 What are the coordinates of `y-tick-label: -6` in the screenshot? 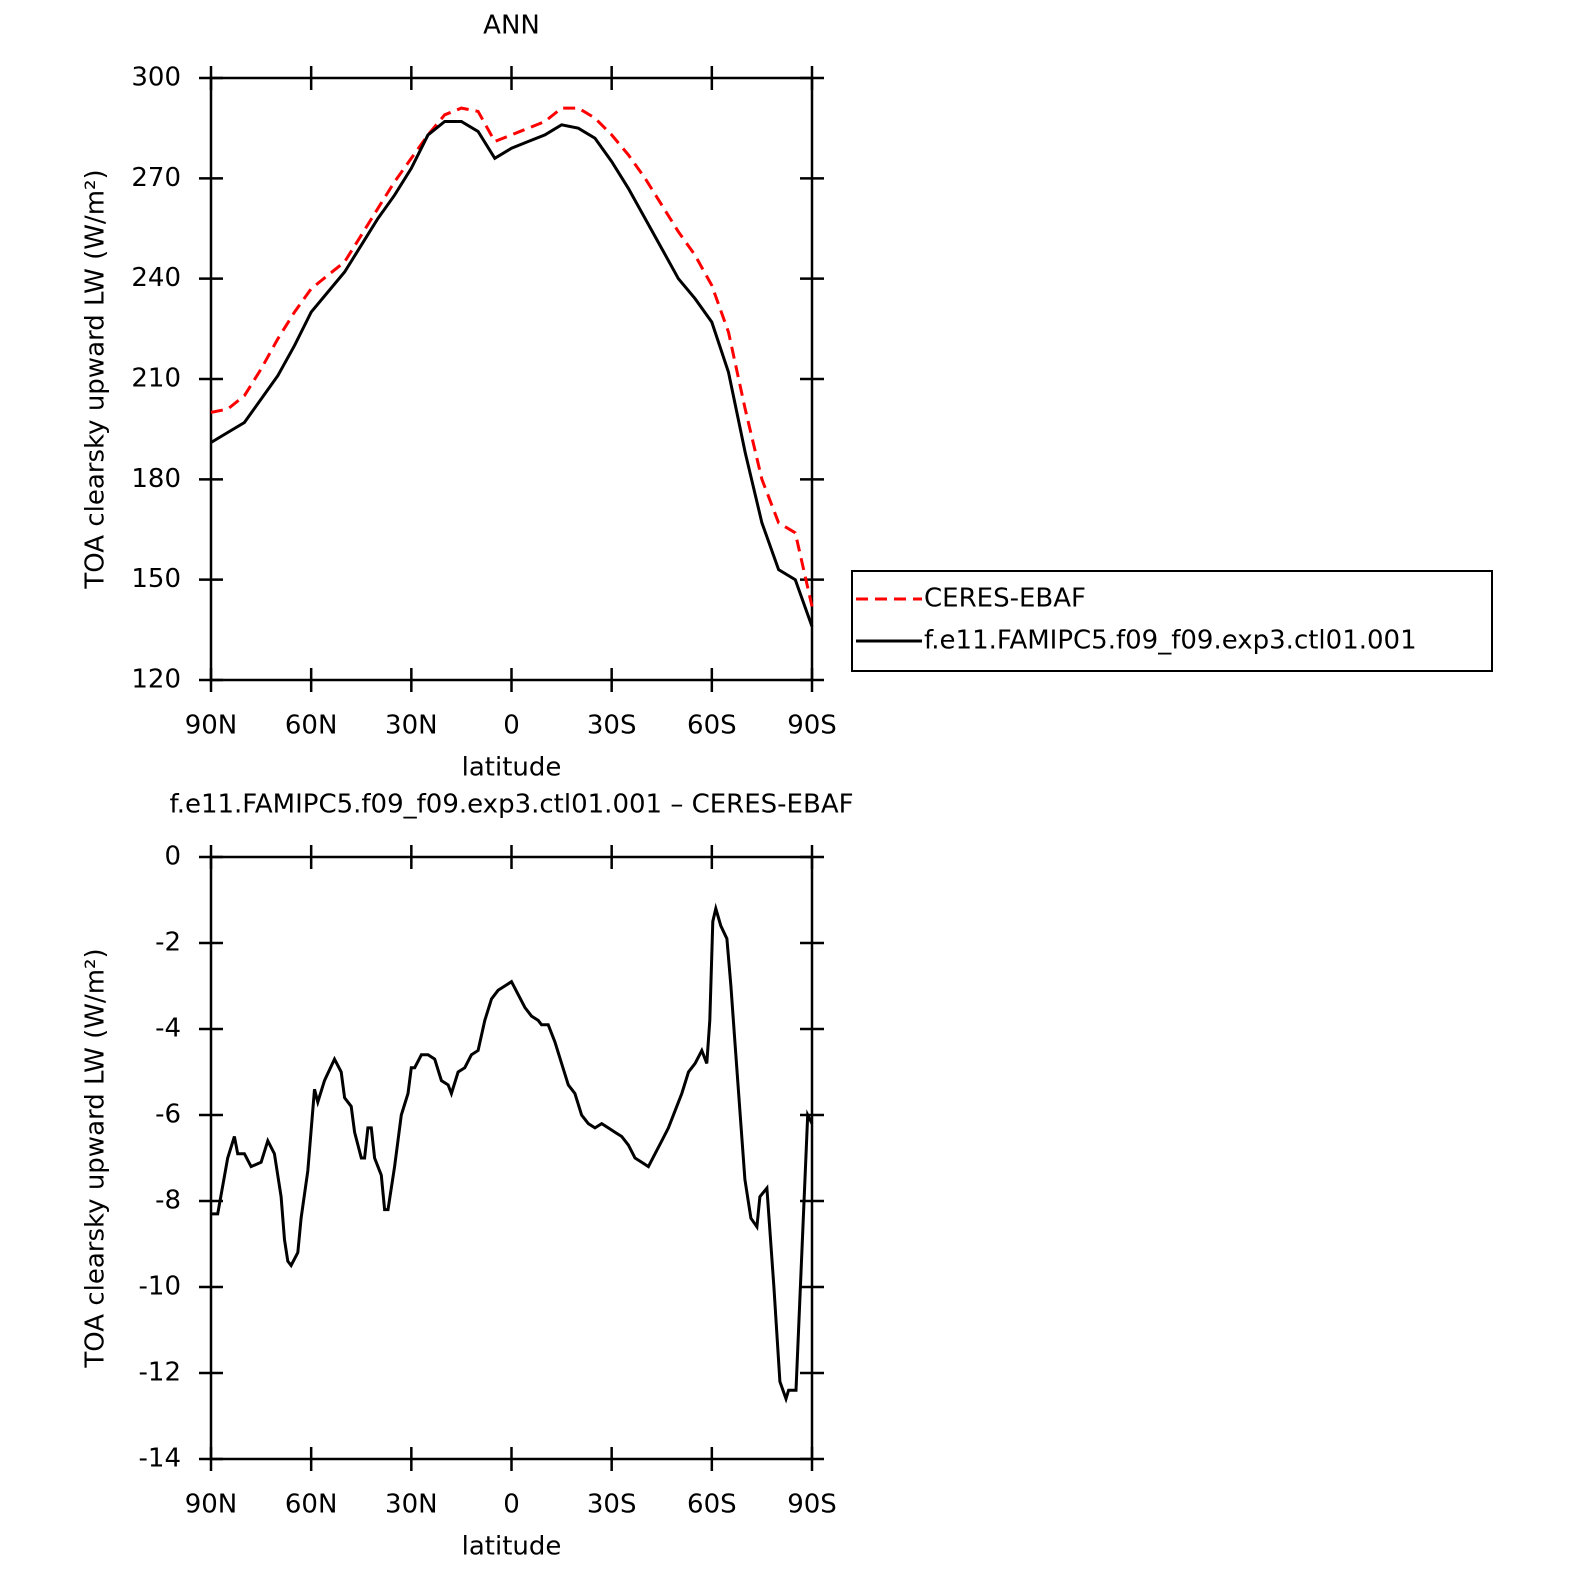 It's located at (168, 1115).